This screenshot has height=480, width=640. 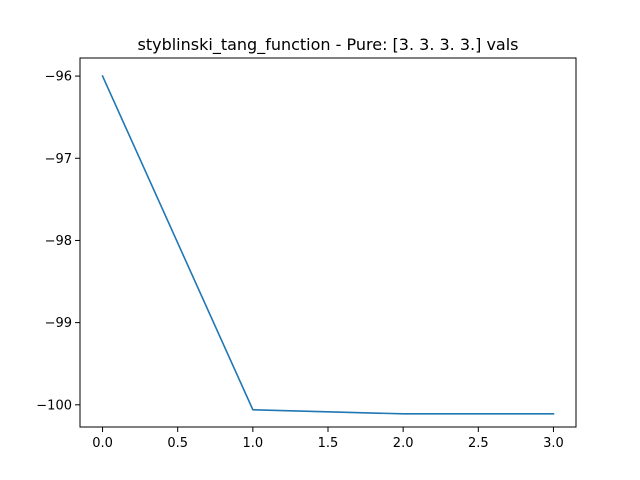 I want to click on x-tick-label: 1.5, so click(x=328, y=443).